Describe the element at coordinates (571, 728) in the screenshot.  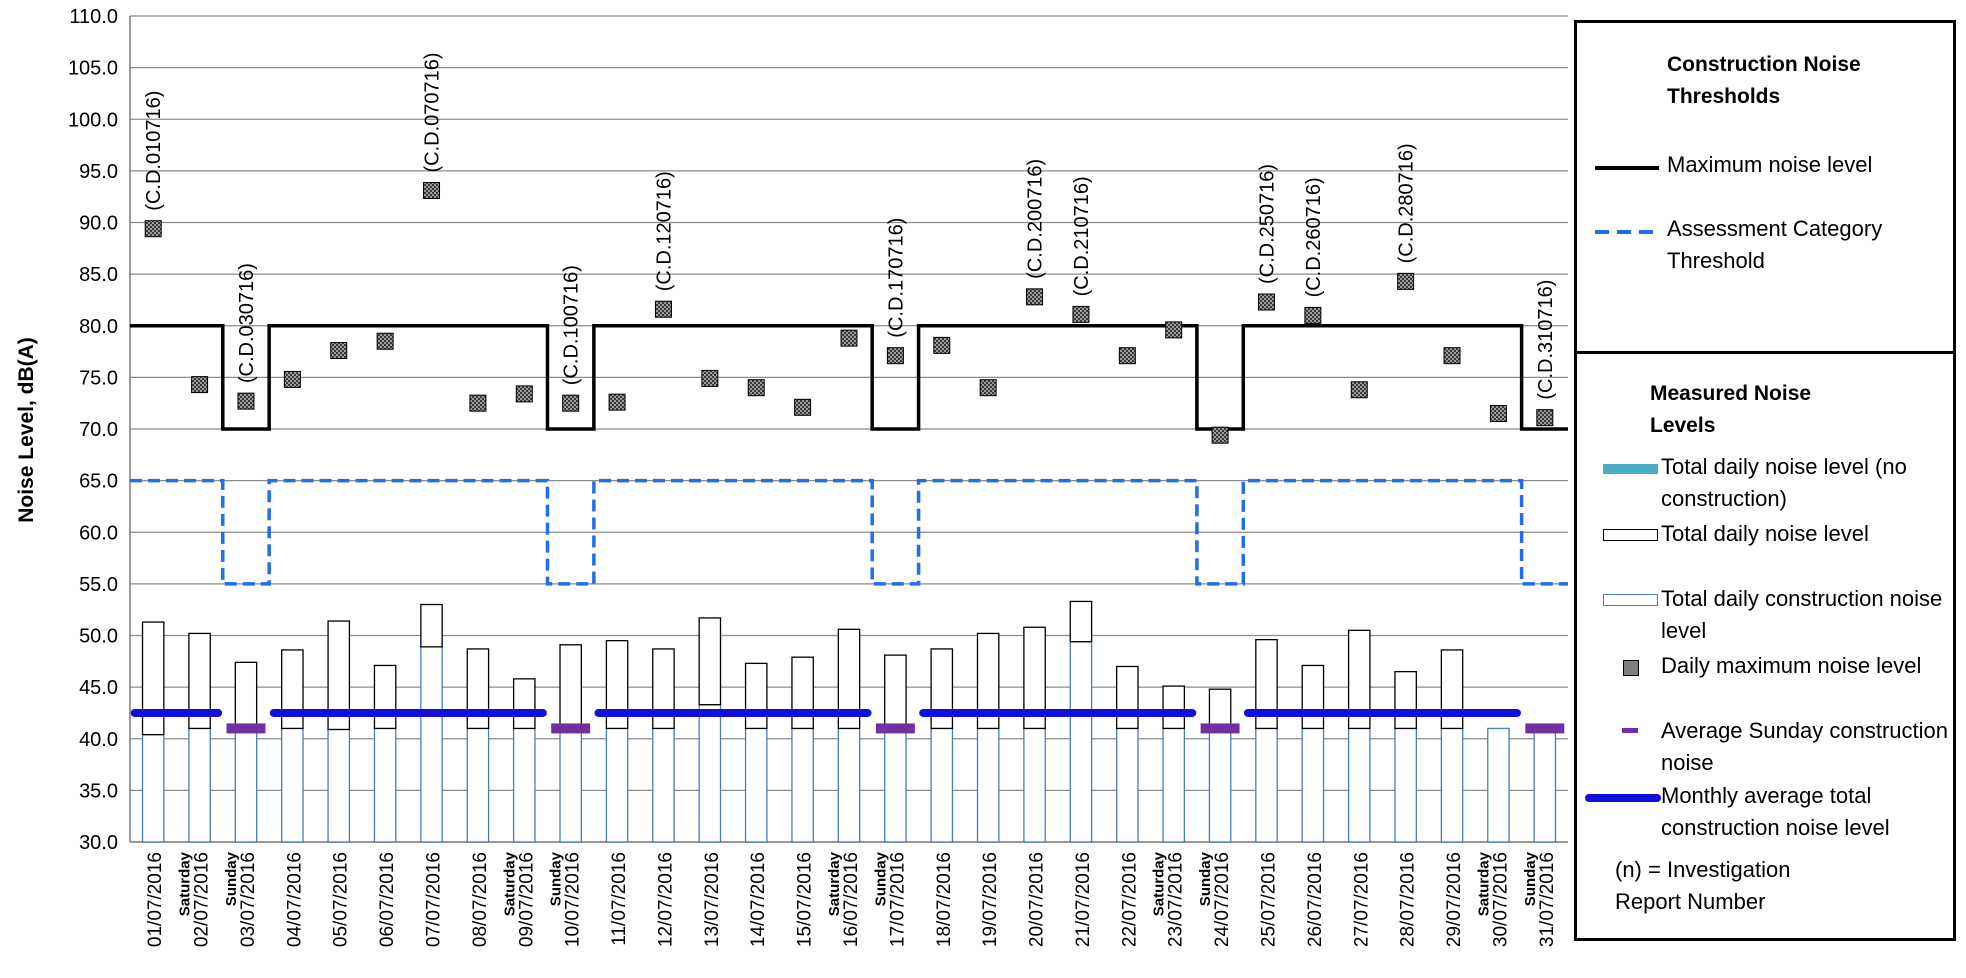
I see `sunday-average-mark` at that location.